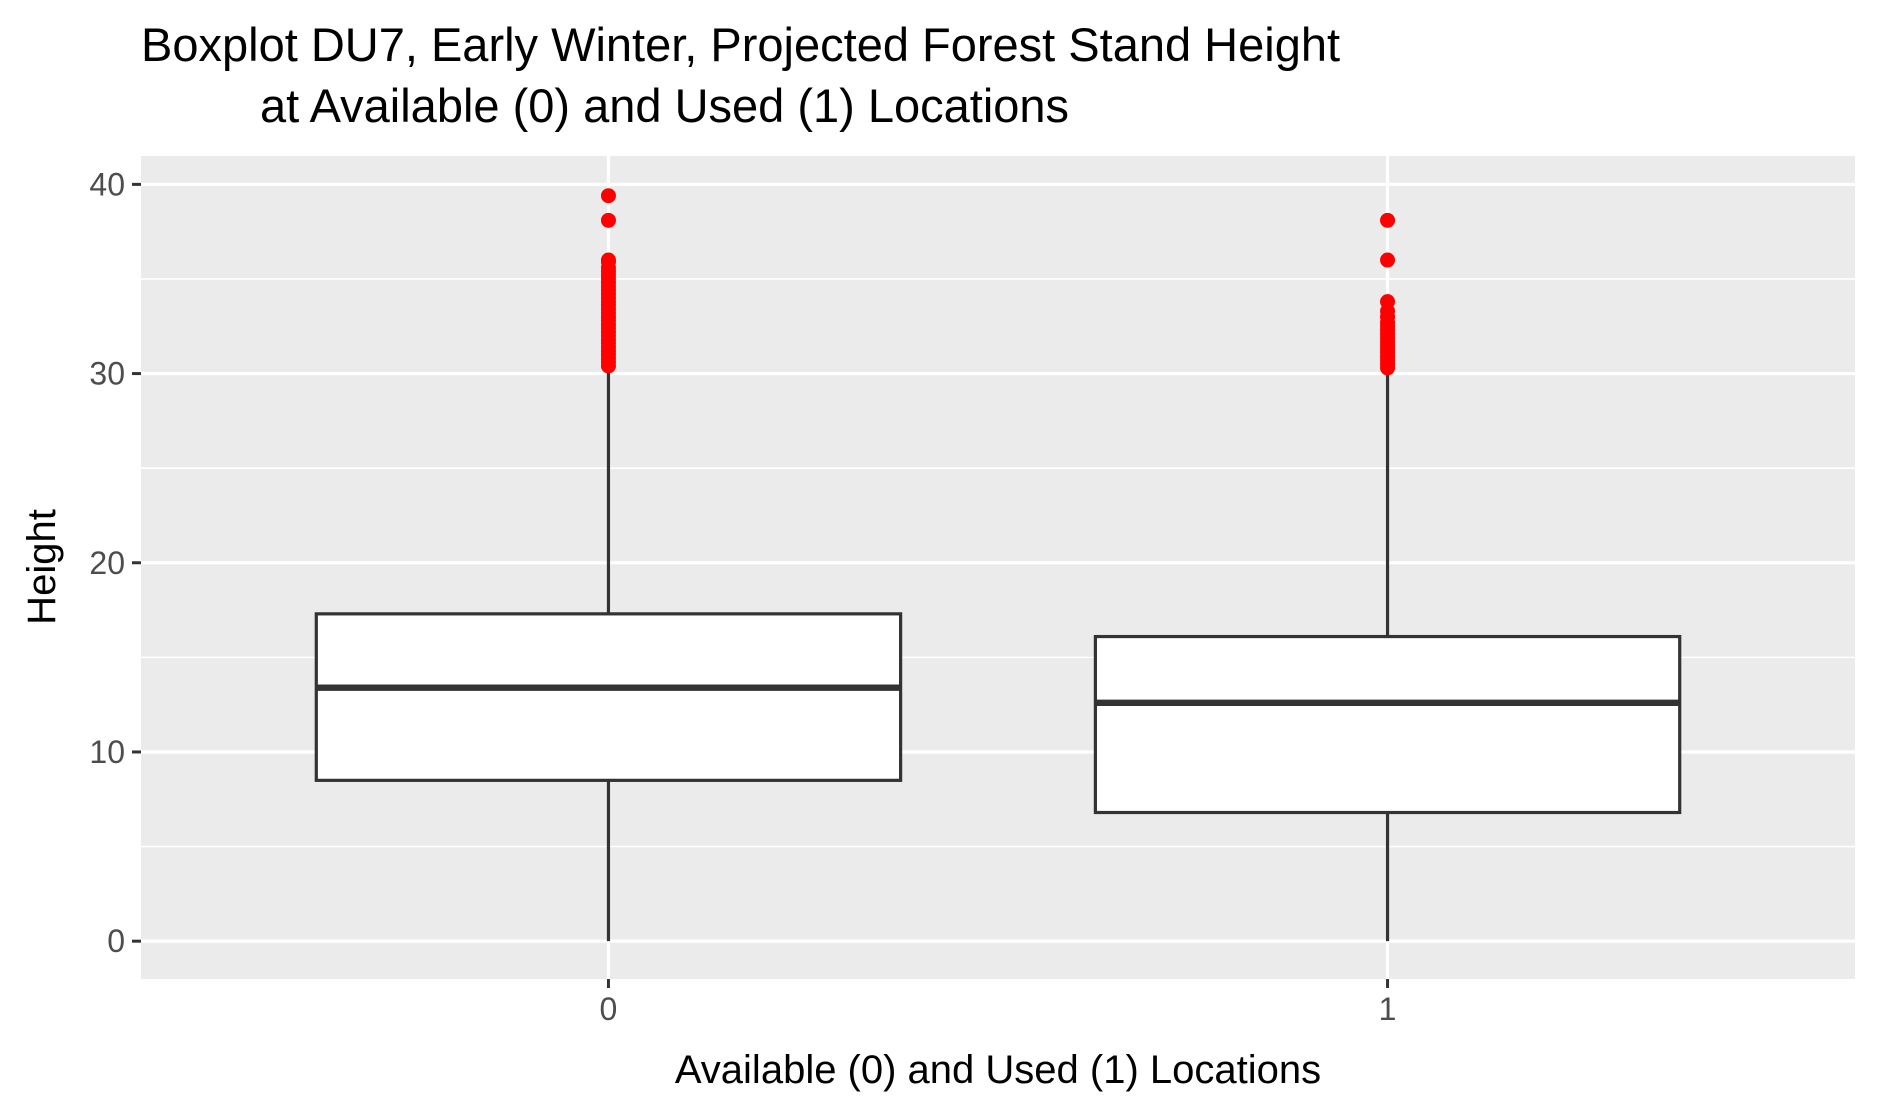 This screenshot has height=1112, width=1884. What do you see at coordinates (42, 567) in the screenshot?
I see `y-axis-title: Height` at bounding box center [42, 567].